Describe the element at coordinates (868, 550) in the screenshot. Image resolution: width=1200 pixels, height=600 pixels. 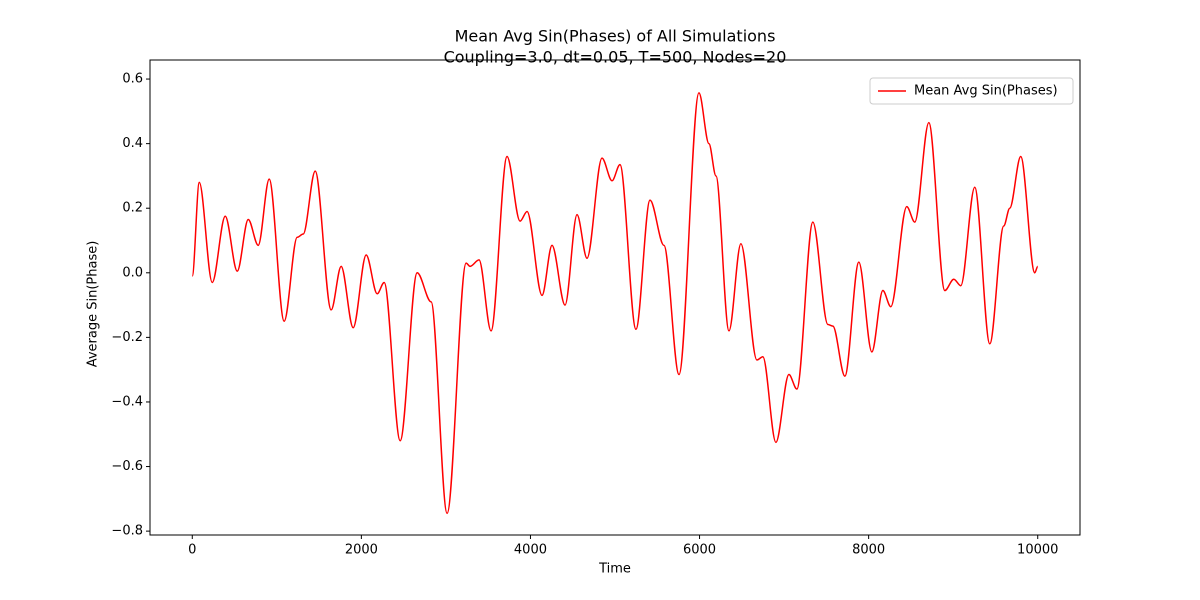
I see `x-tick-label: 8000` at that location.